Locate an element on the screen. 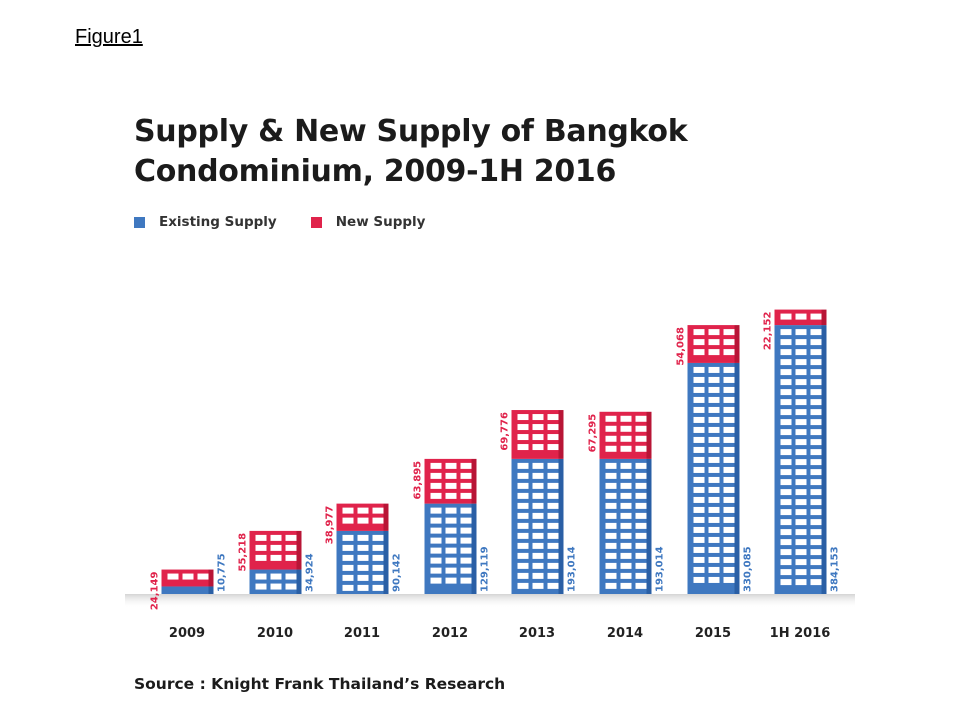 This screenshot has width=960, height=727. existing-supply-label: 384,153 is located at coordinates (835, 569).